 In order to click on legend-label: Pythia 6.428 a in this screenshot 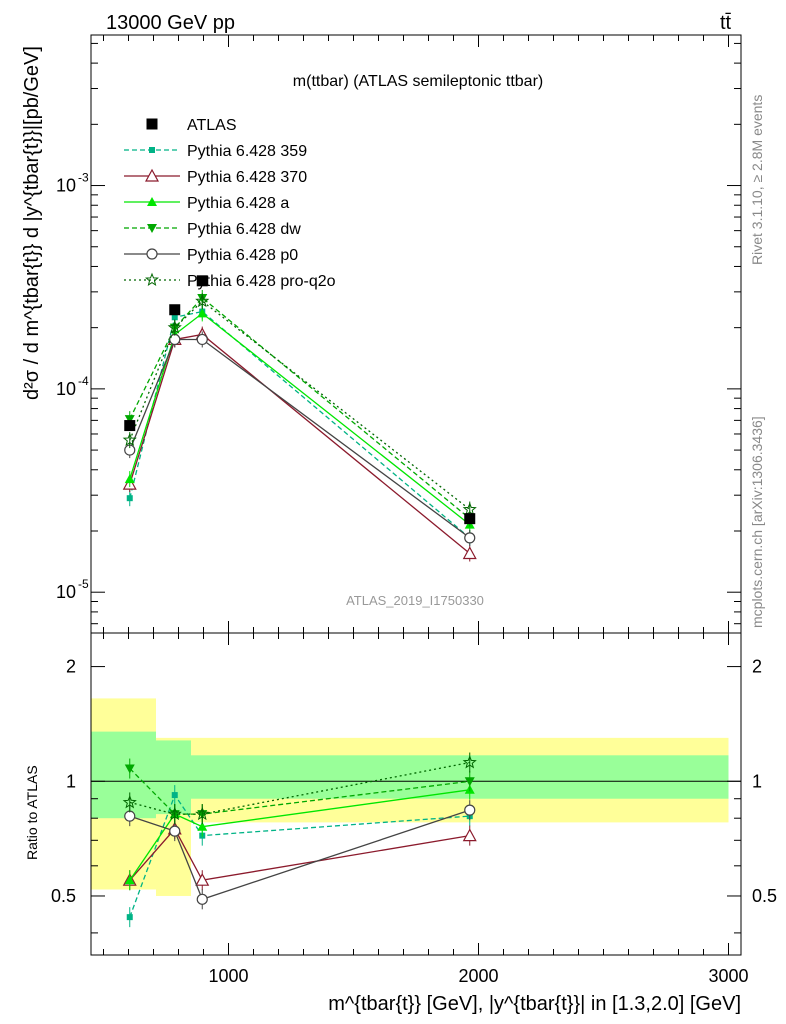, I will do `click(238, 203)`.